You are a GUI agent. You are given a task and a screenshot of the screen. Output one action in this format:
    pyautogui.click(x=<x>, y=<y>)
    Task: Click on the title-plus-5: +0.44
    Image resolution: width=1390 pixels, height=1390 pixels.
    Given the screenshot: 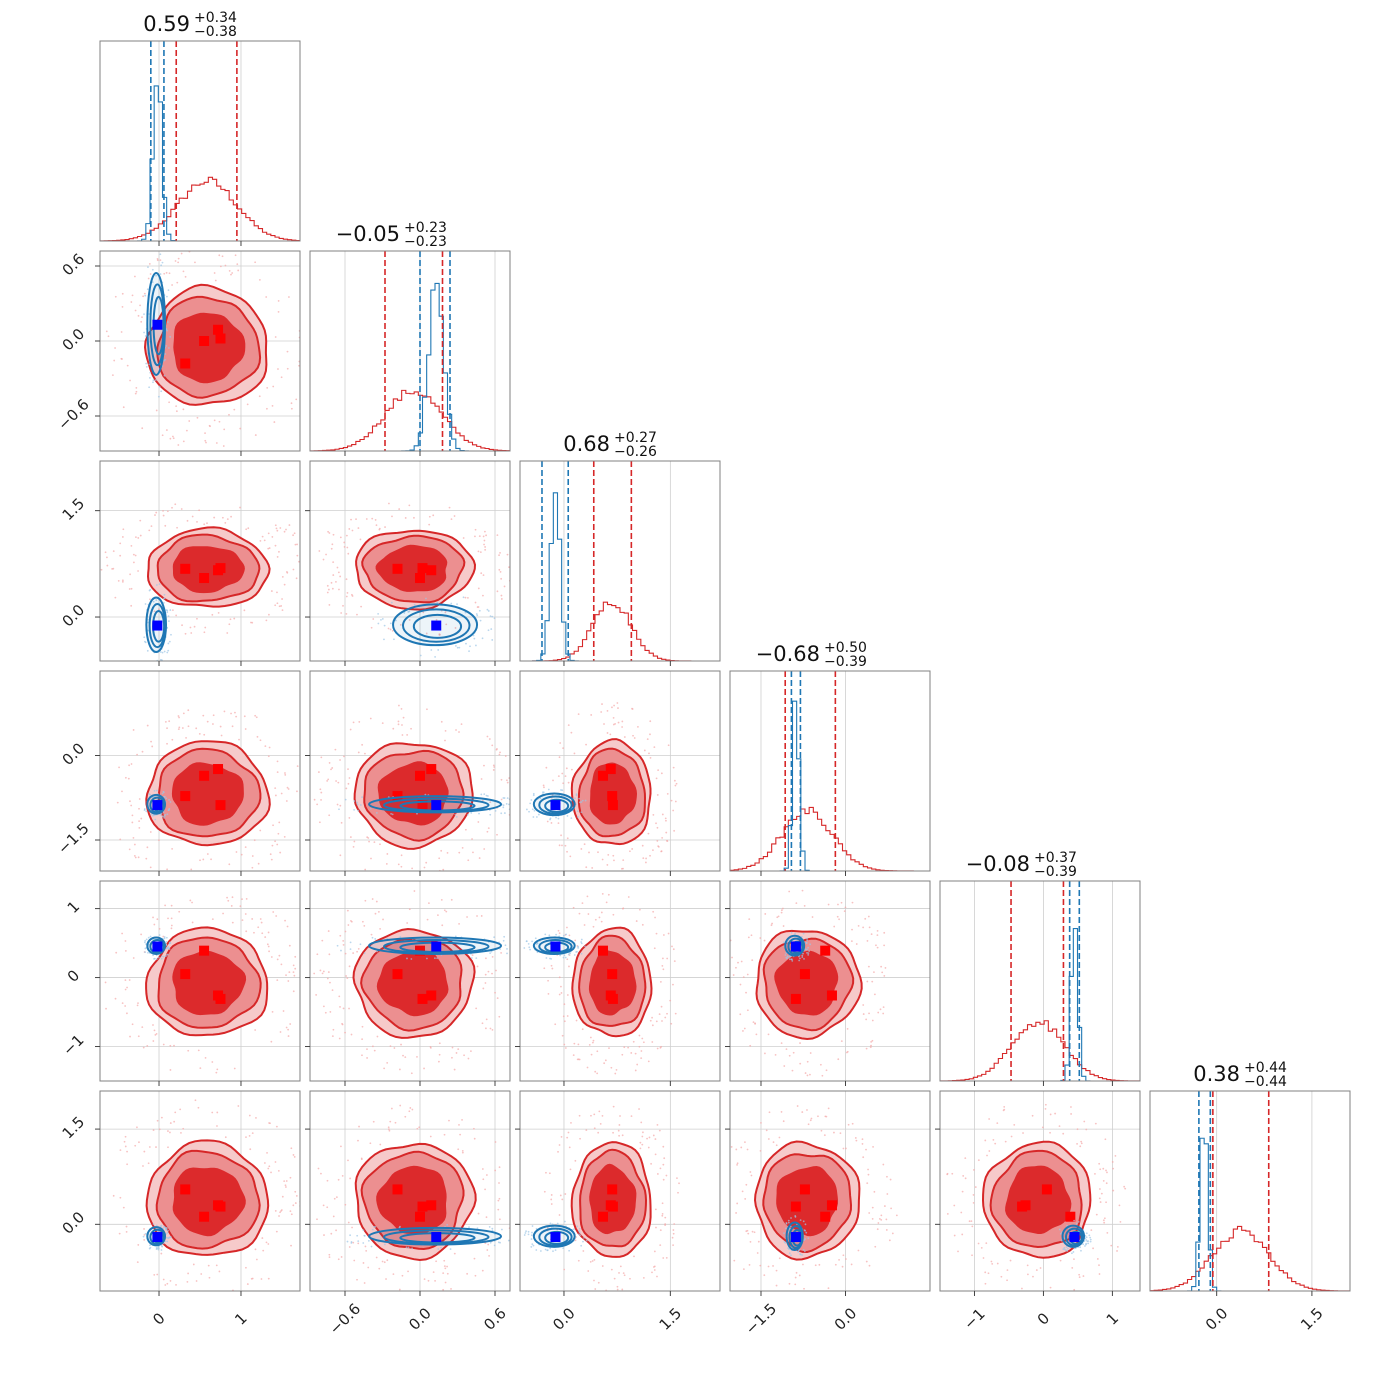 What is the action you would take?
    pyautogui.click(x=1265, y=1068)
    